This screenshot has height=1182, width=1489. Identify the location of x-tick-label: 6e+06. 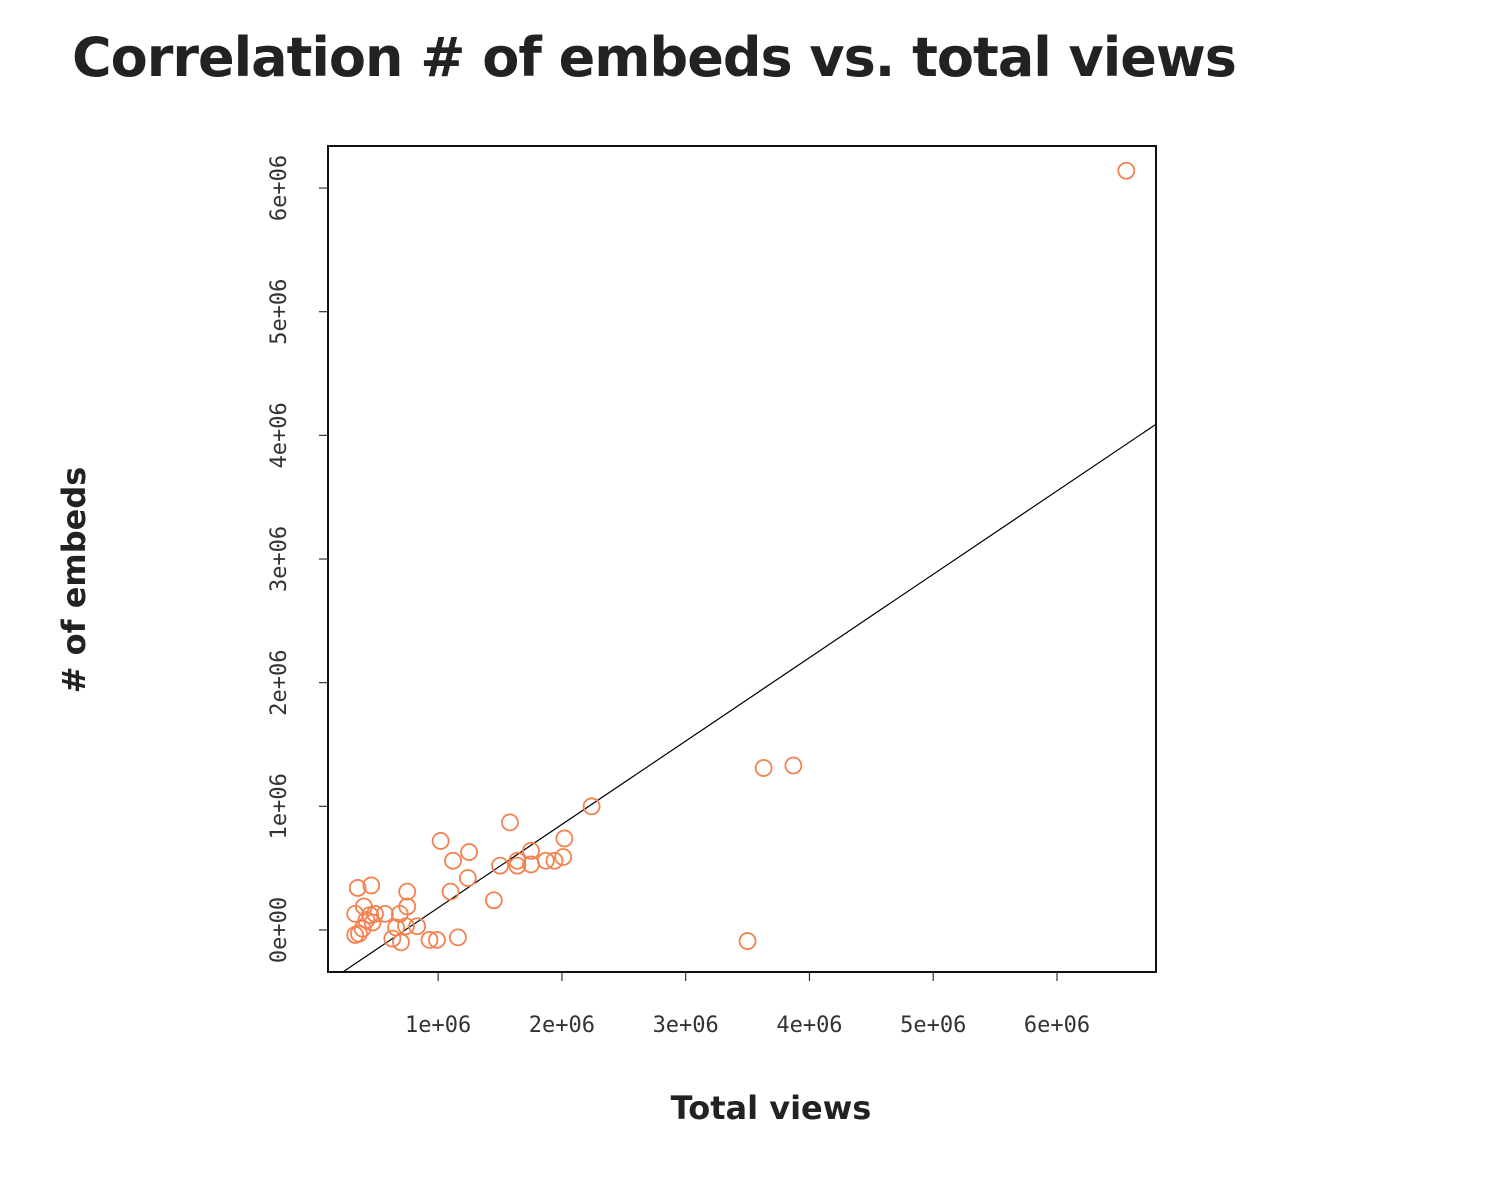
(1057, 1025).